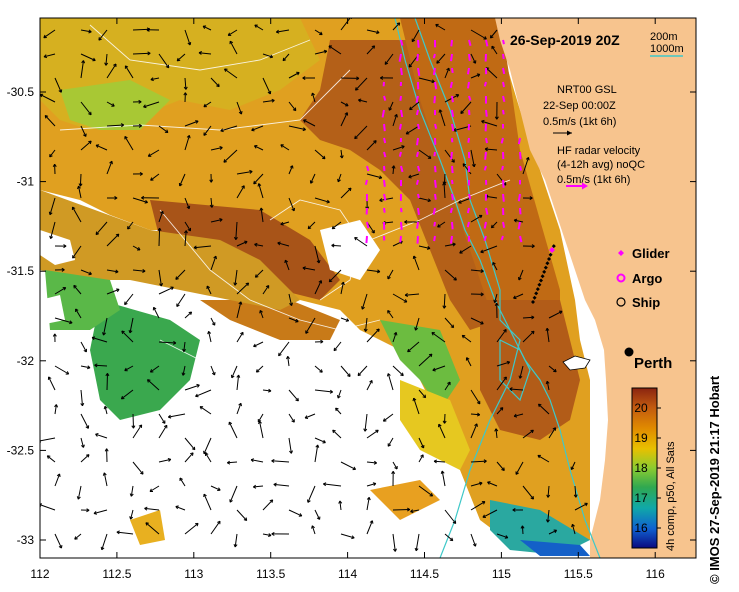 This screenshot has height=592, width=739. Describe the element at coordinates (577, 186) in the screenshot. I see `radar-legend-arrow` at that location.